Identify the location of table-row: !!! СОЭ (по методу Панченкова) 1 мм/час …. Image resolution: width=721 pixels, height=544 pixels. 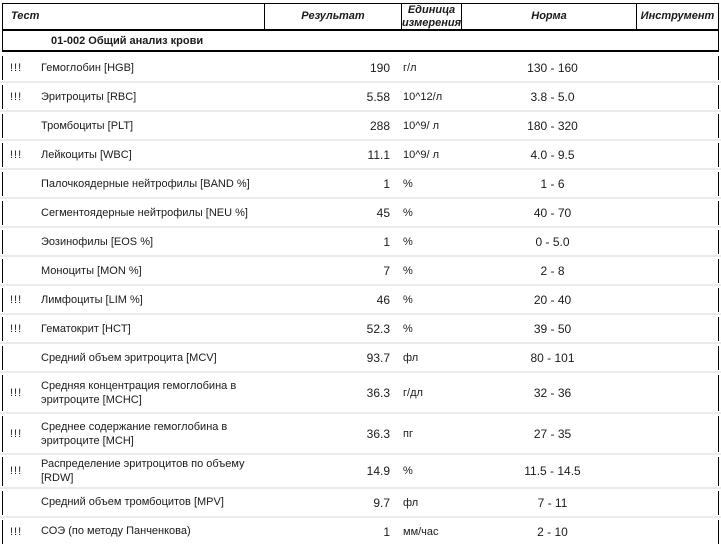
(360, 531).